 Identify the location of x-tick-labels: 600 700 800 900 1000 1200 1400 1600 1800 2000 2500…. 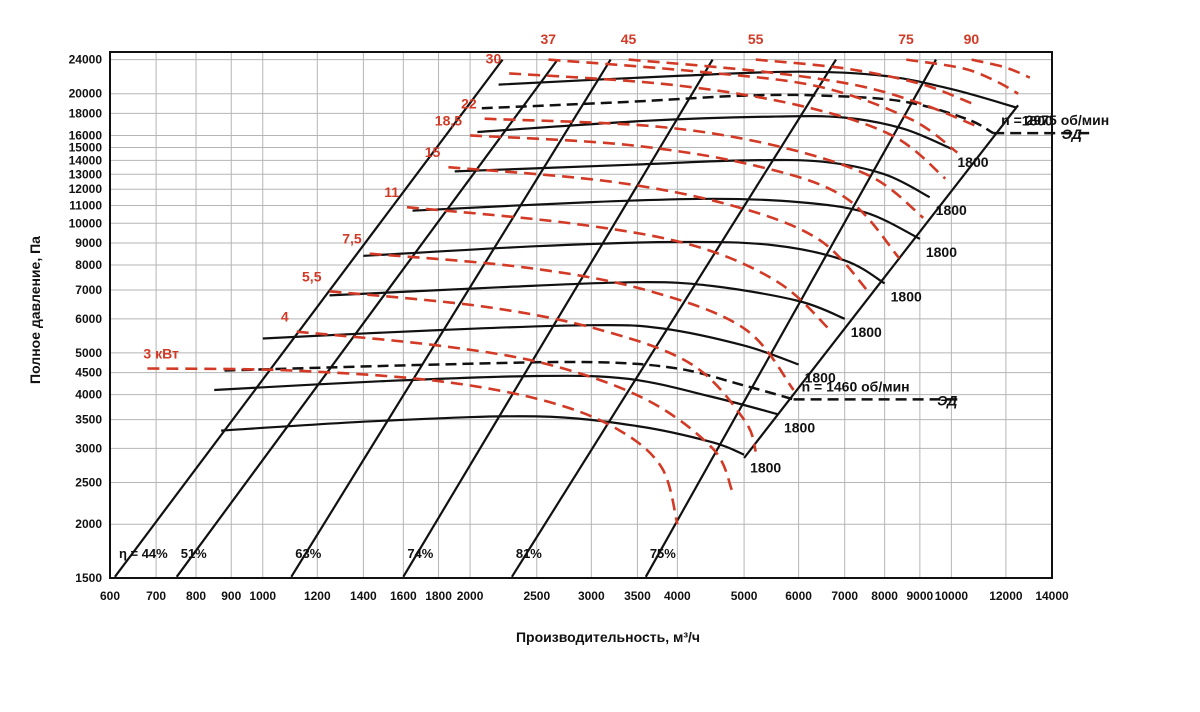
(584, 596).